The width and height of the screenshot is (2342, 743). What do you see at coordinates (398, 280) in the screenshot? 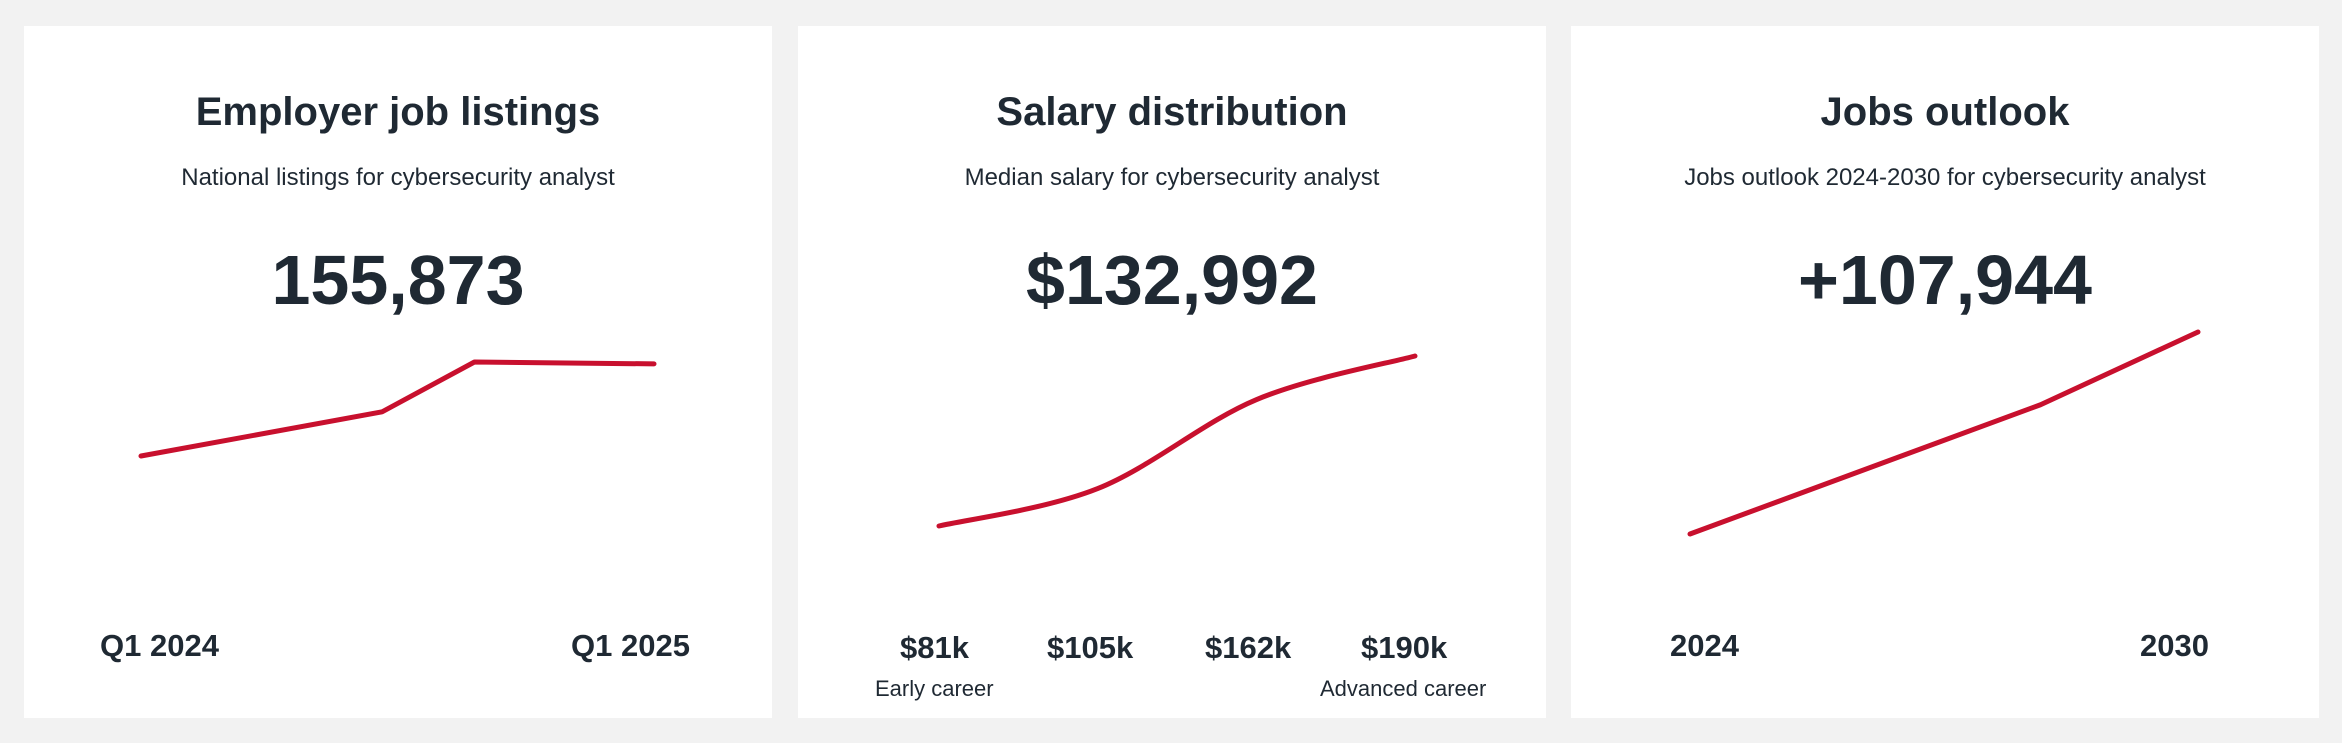
I see `headline-metric: 155,873` at bounding box center [398, 280].